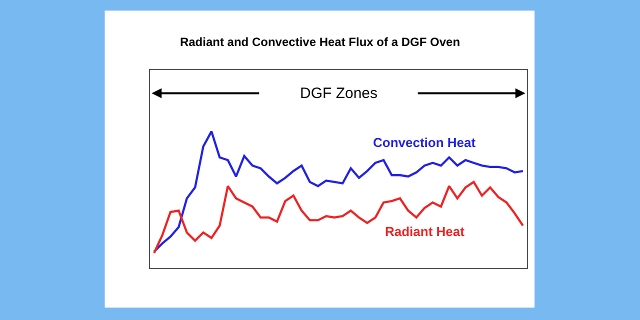 The image size is (640, 320). What do you see at coordinates (339, 93) in the screenshot?
I see `text: DGF Zones` at bounding box center [339, 93].